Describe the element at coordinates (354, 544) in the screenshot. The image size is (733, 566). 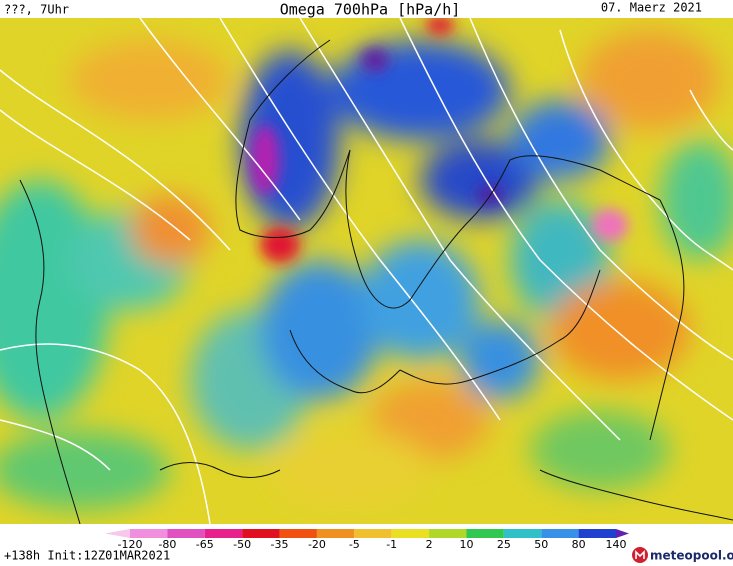
I see `colorbar-label: -5` at that location.